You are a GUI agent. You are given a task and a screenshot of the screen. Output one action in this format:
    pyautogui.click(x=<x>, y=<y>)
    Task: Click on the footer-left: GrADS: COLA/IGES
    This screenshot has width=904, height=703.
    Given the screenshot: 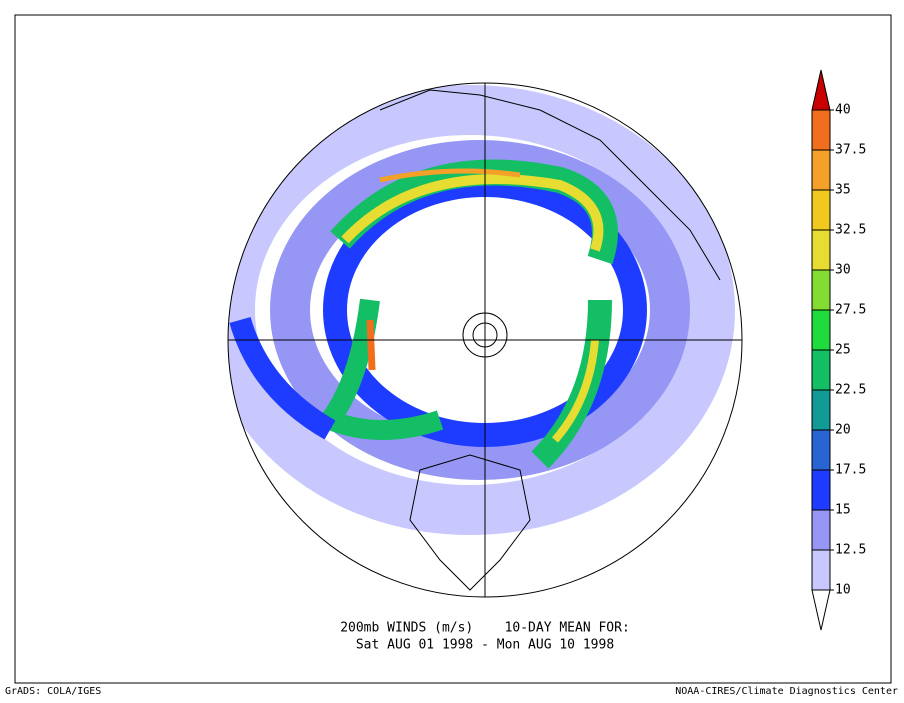 What is the action you would take?
    pyautogui.click(x=53, y=691)
    